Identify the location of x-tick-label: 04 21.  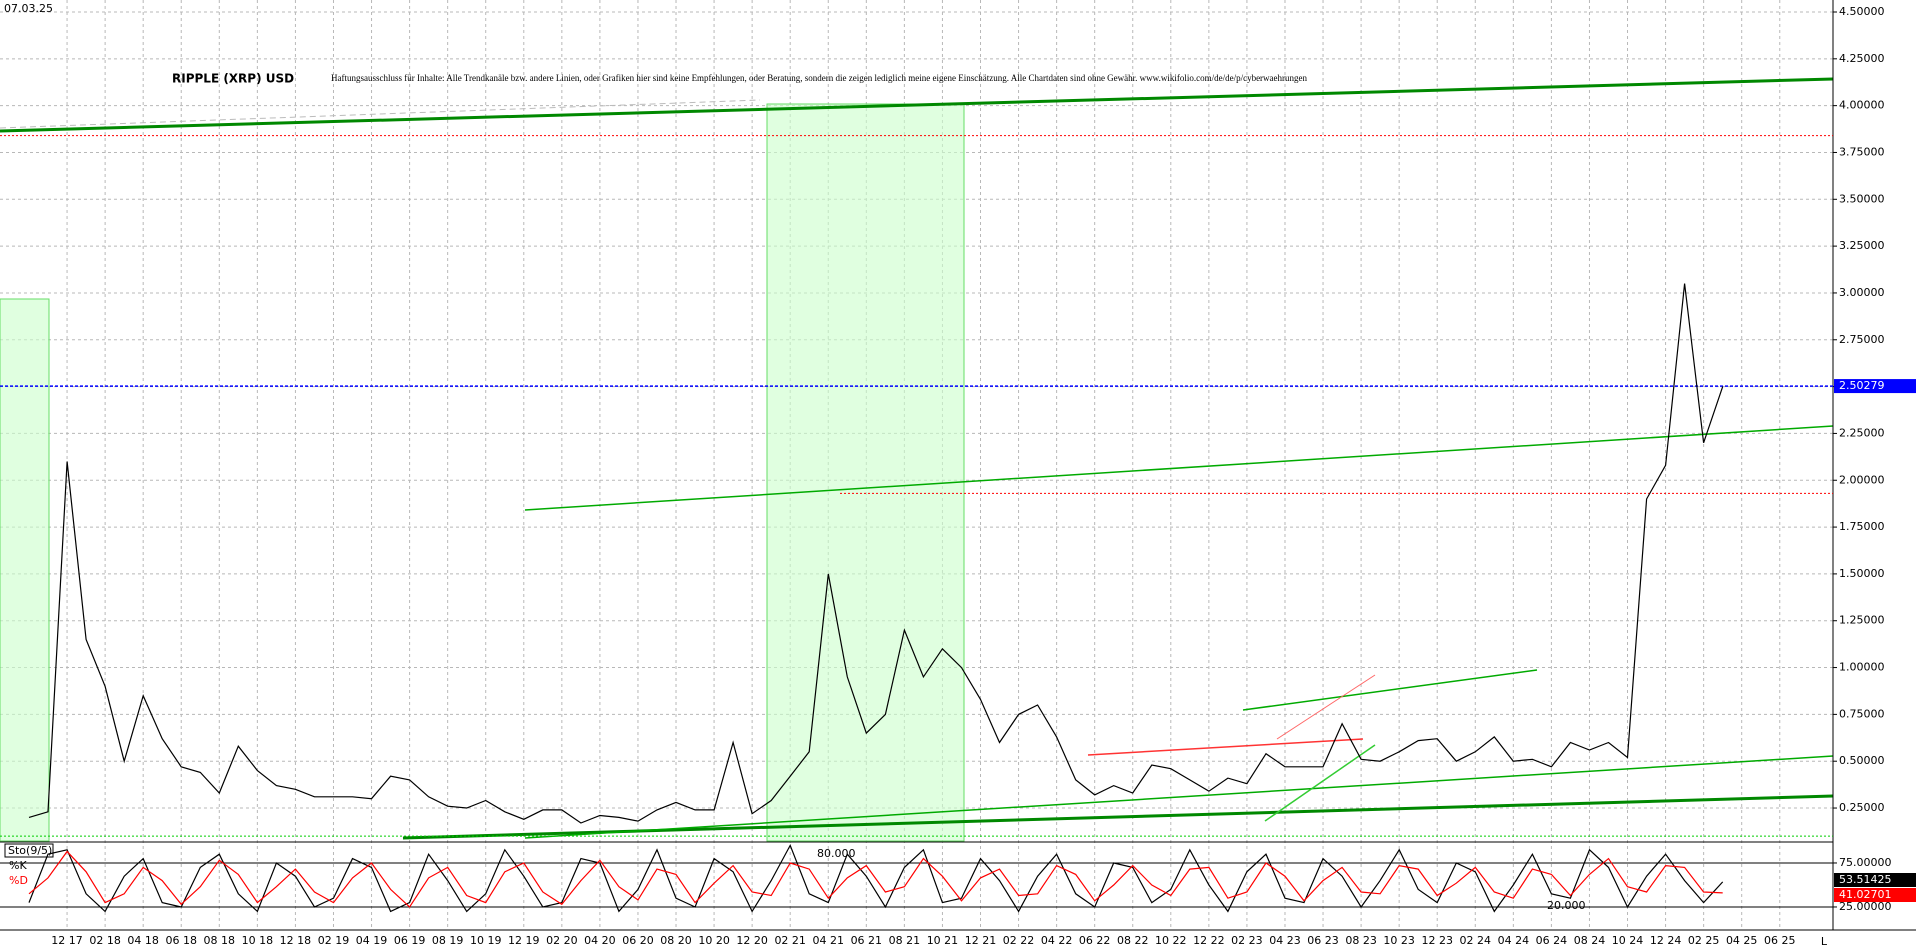
(829, 940).